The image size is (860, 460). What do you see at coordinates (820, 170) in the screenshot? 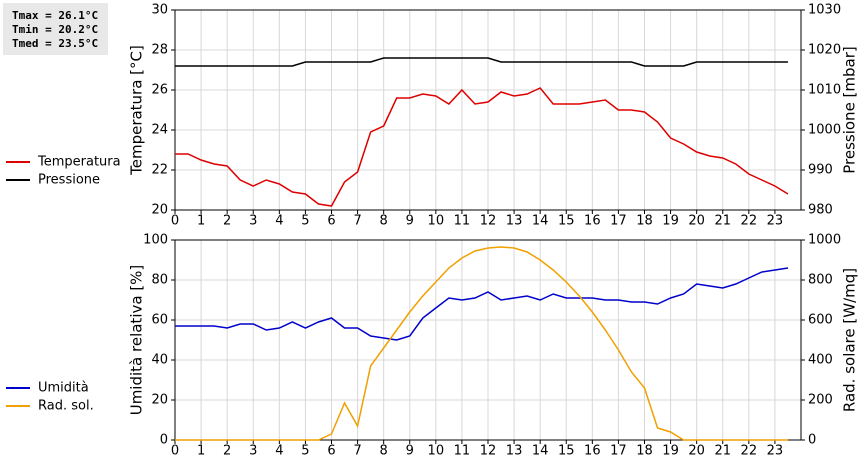
I see `y2-tick-label: 990` at bounding box center [820, 170].